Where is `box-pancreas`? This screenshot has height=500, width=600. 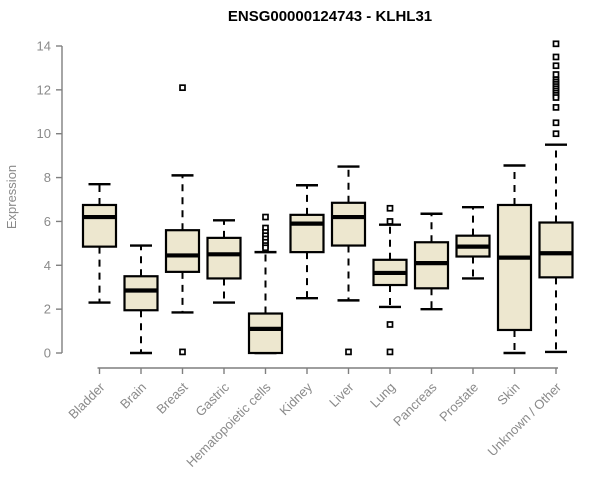 box-pancreas is located at coordinates (431, 261).